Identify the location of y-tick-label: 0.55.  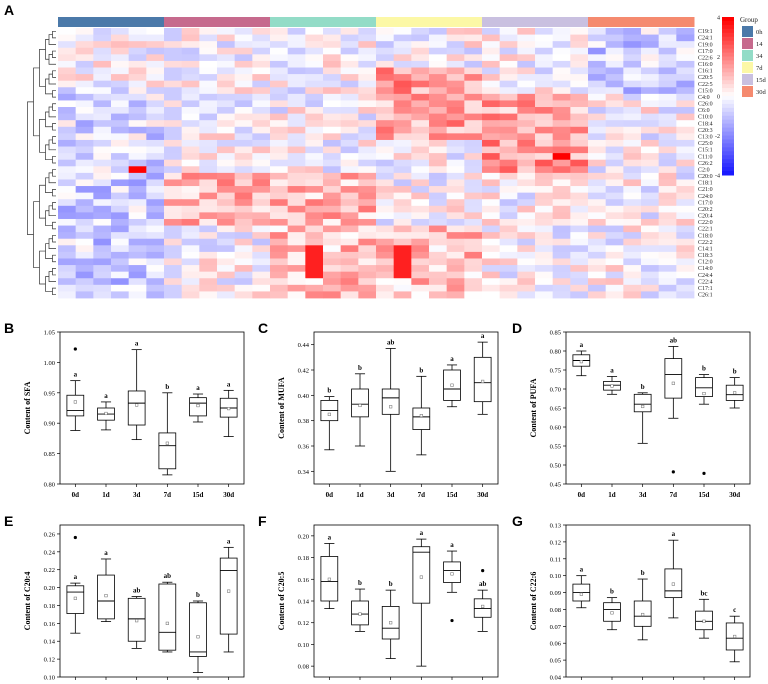
(555, 447).